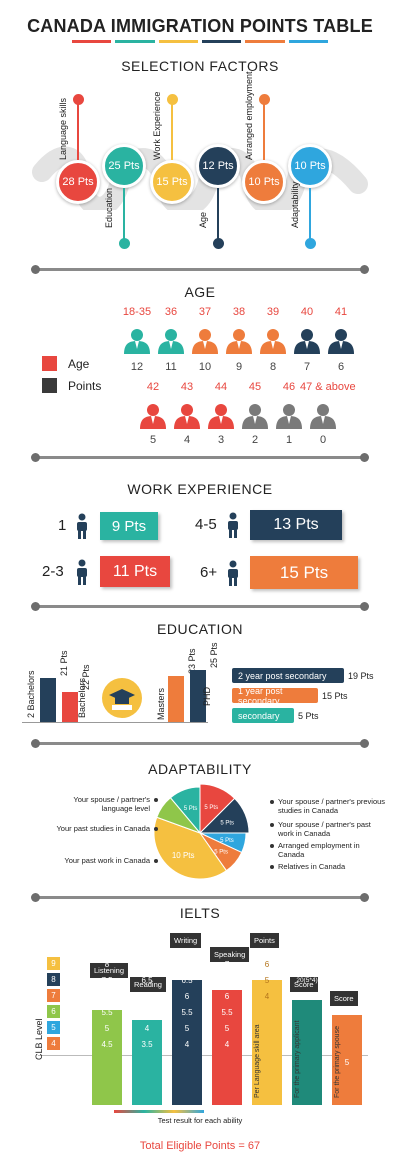  I want to click on adaptability-pie: 5 Pts 5 Pts 5 Pts 5 Pts 5 Pts 10 Pts, so click(201, 831).